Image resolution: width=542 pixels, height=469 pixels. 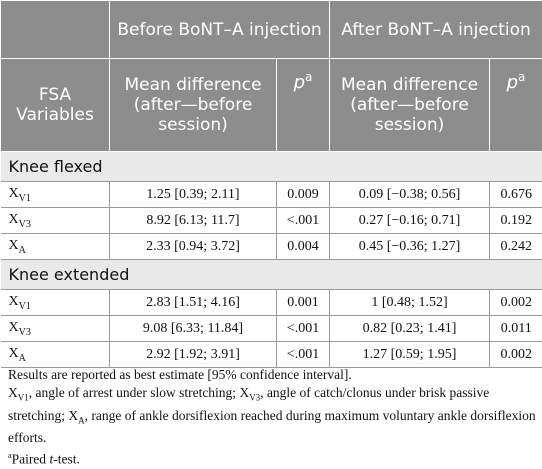 What do you see at coordinates (254, 398) in the screenshot?
I see `footnote-sub-v3: V3` at bounding box center [254, 398].